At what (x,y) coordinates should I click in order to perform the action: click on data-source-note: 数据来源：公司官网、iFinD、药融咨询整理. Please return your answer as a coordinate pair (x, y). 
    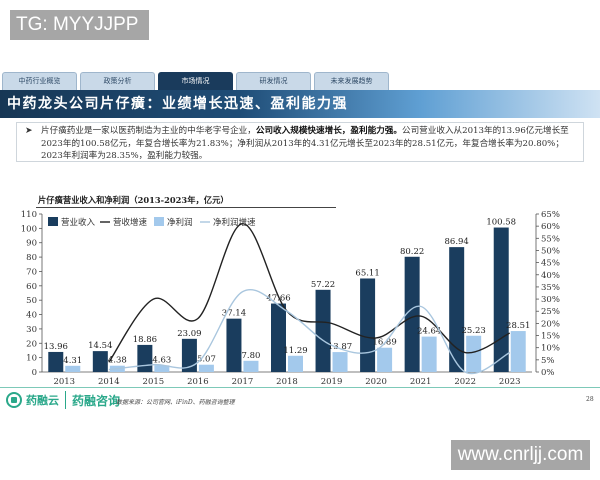
    Looking at the image, I should click on (175, 402).